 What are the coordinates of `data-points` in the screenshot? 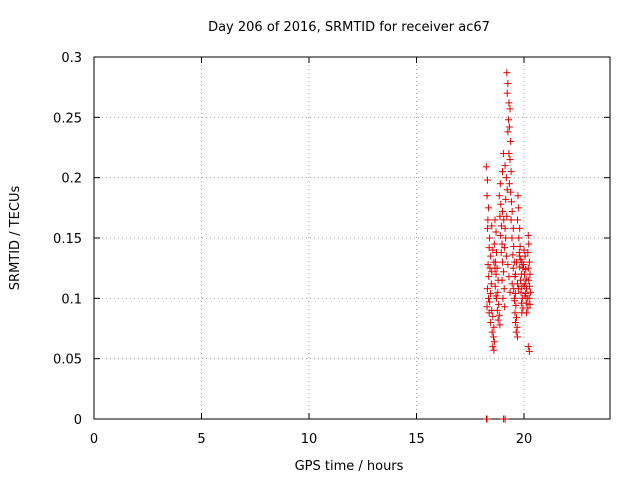 It's located at (508, 246).